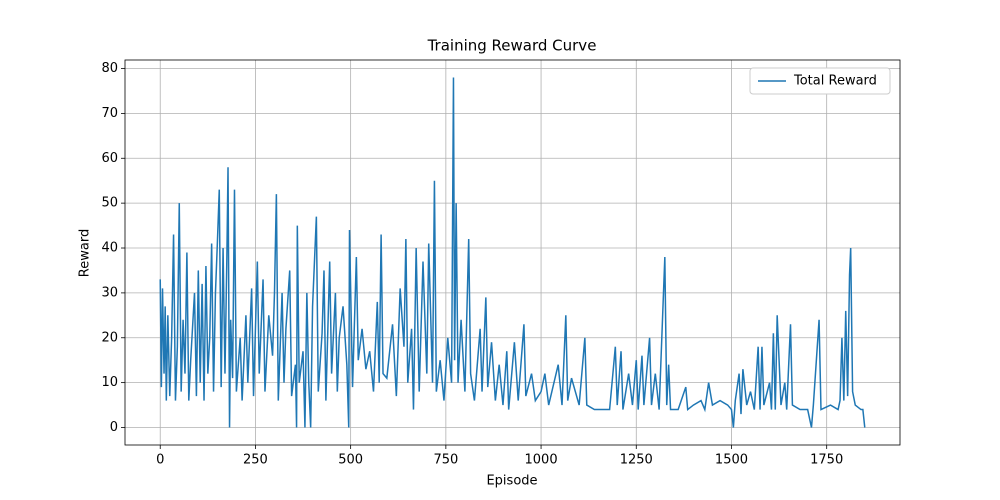  I want to click on x-tick-label: 0, so click(160, 460).